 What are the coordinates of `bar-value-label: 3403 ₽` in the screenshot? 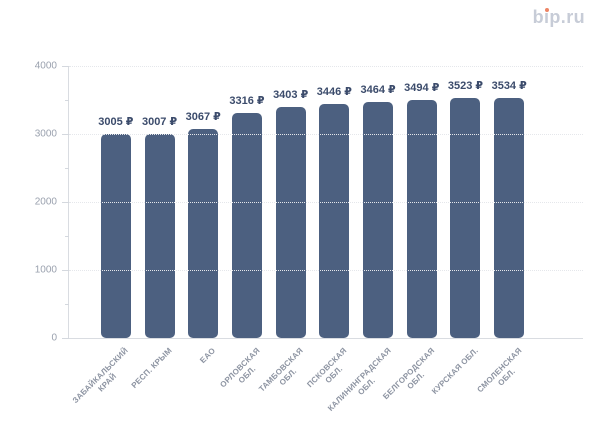 It's located at (291, 95).